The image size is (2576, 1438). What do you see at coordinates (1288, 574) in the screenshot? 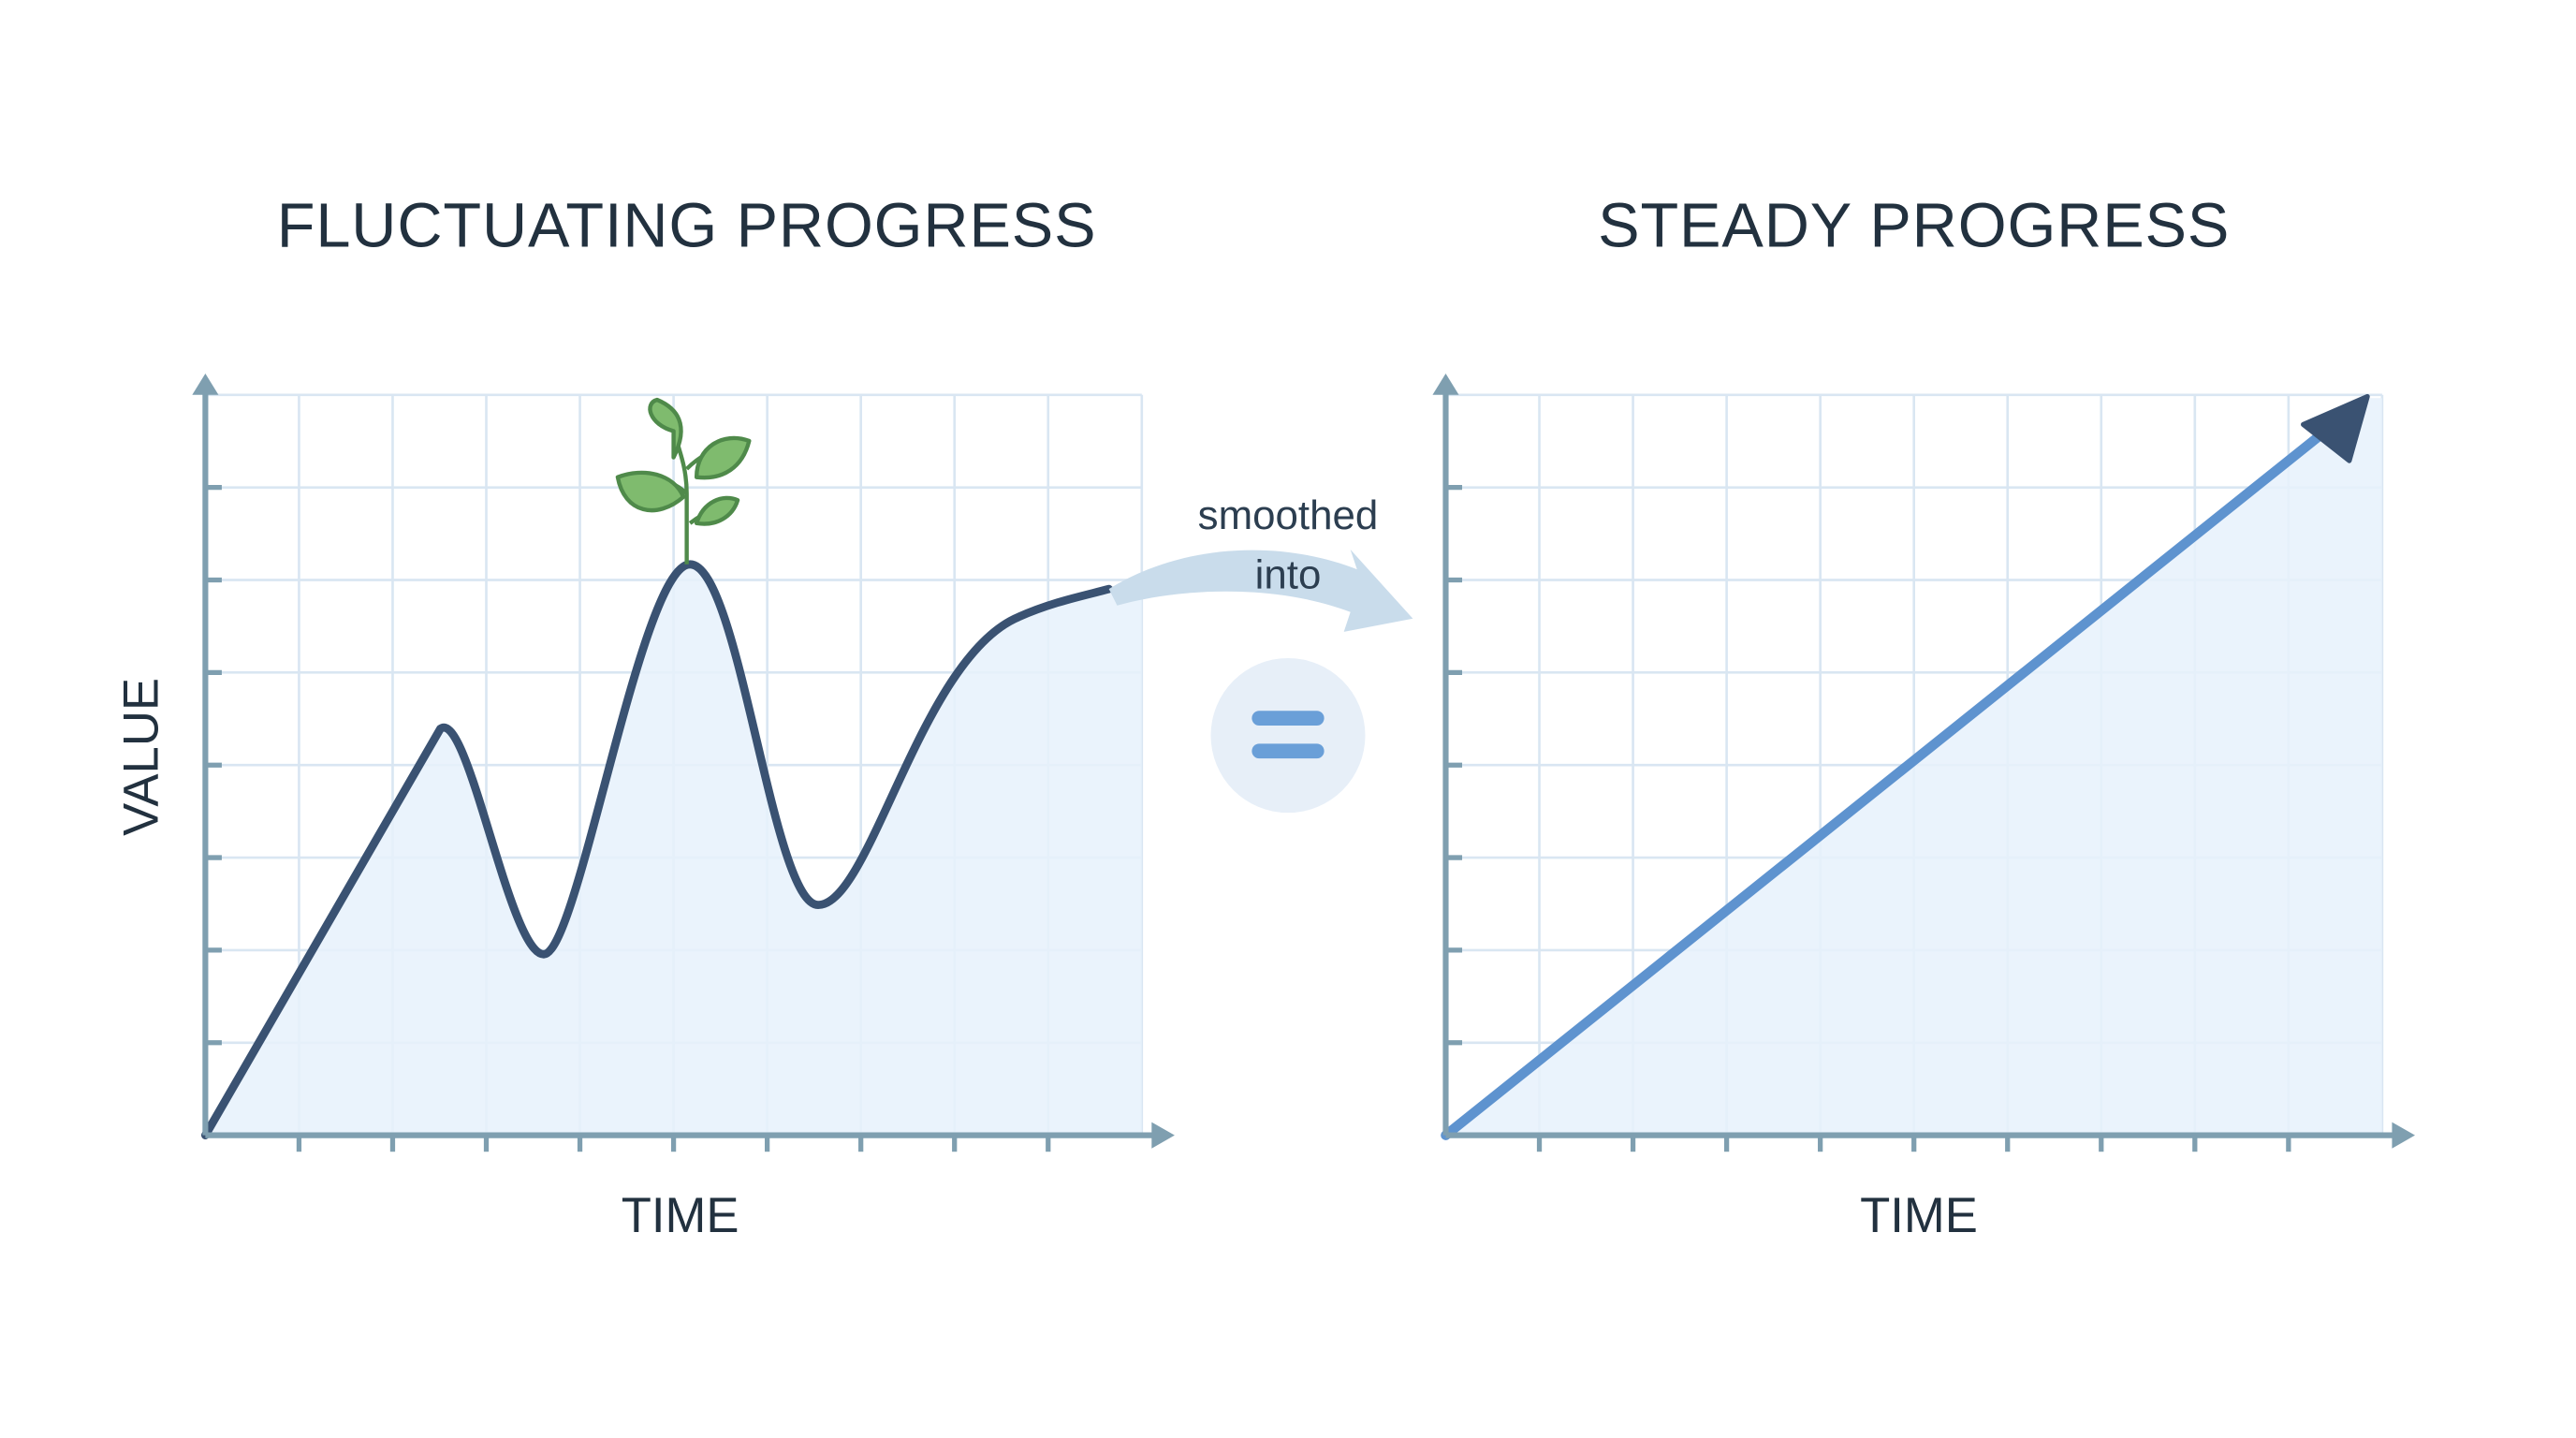
I see `annotation: into` at bounding box center [1288, 574].